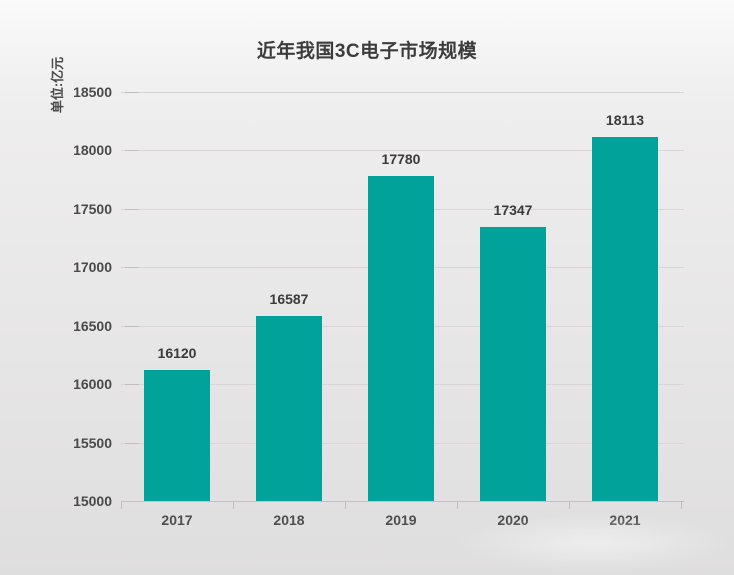 The image size is (734, 575). Describe the element at coordinates (625, 120) in the screenshot. I see `bar-value-label: 18113` at that location.